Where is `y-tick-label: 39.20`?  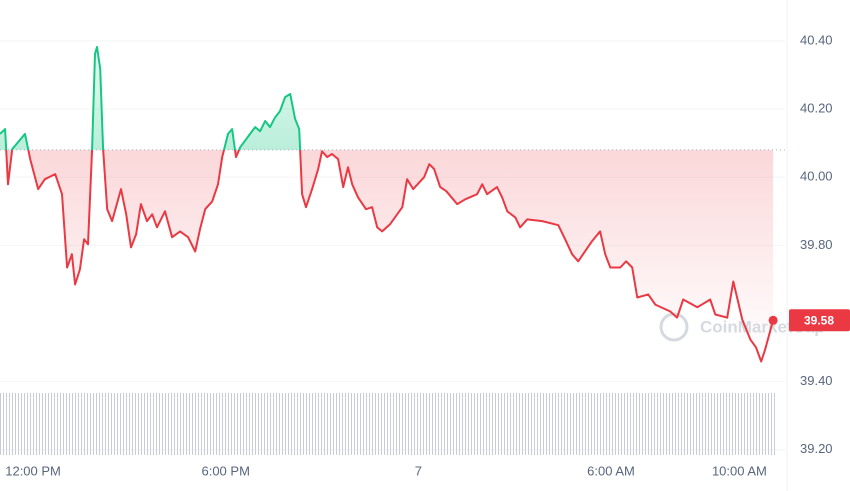 y-tick-label: 39.20 is located at coordinates (816, 448).